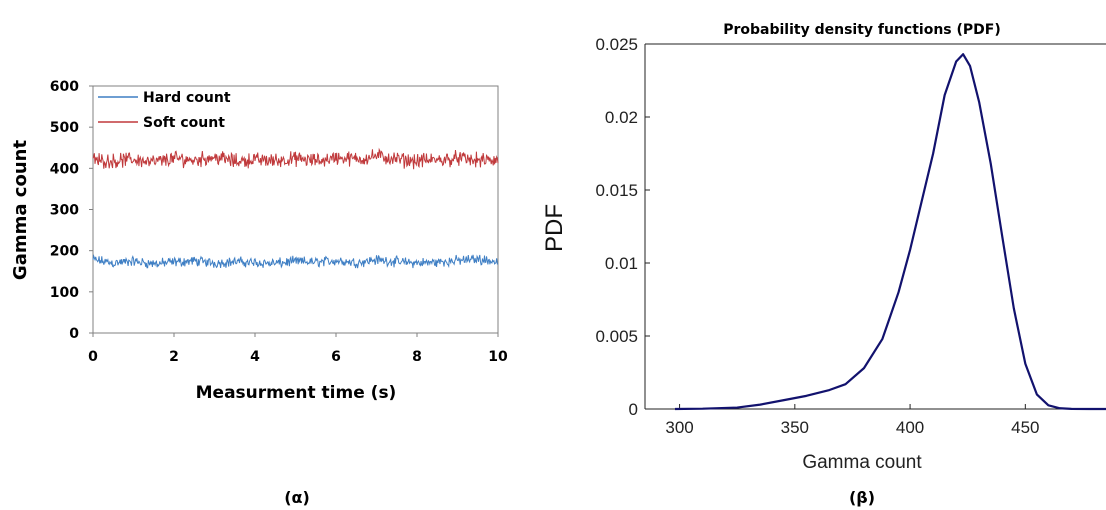  Describe the element at coordinates (554, 228) in the screenshot. I see `beta-y-axis-label: PDF` at that location.